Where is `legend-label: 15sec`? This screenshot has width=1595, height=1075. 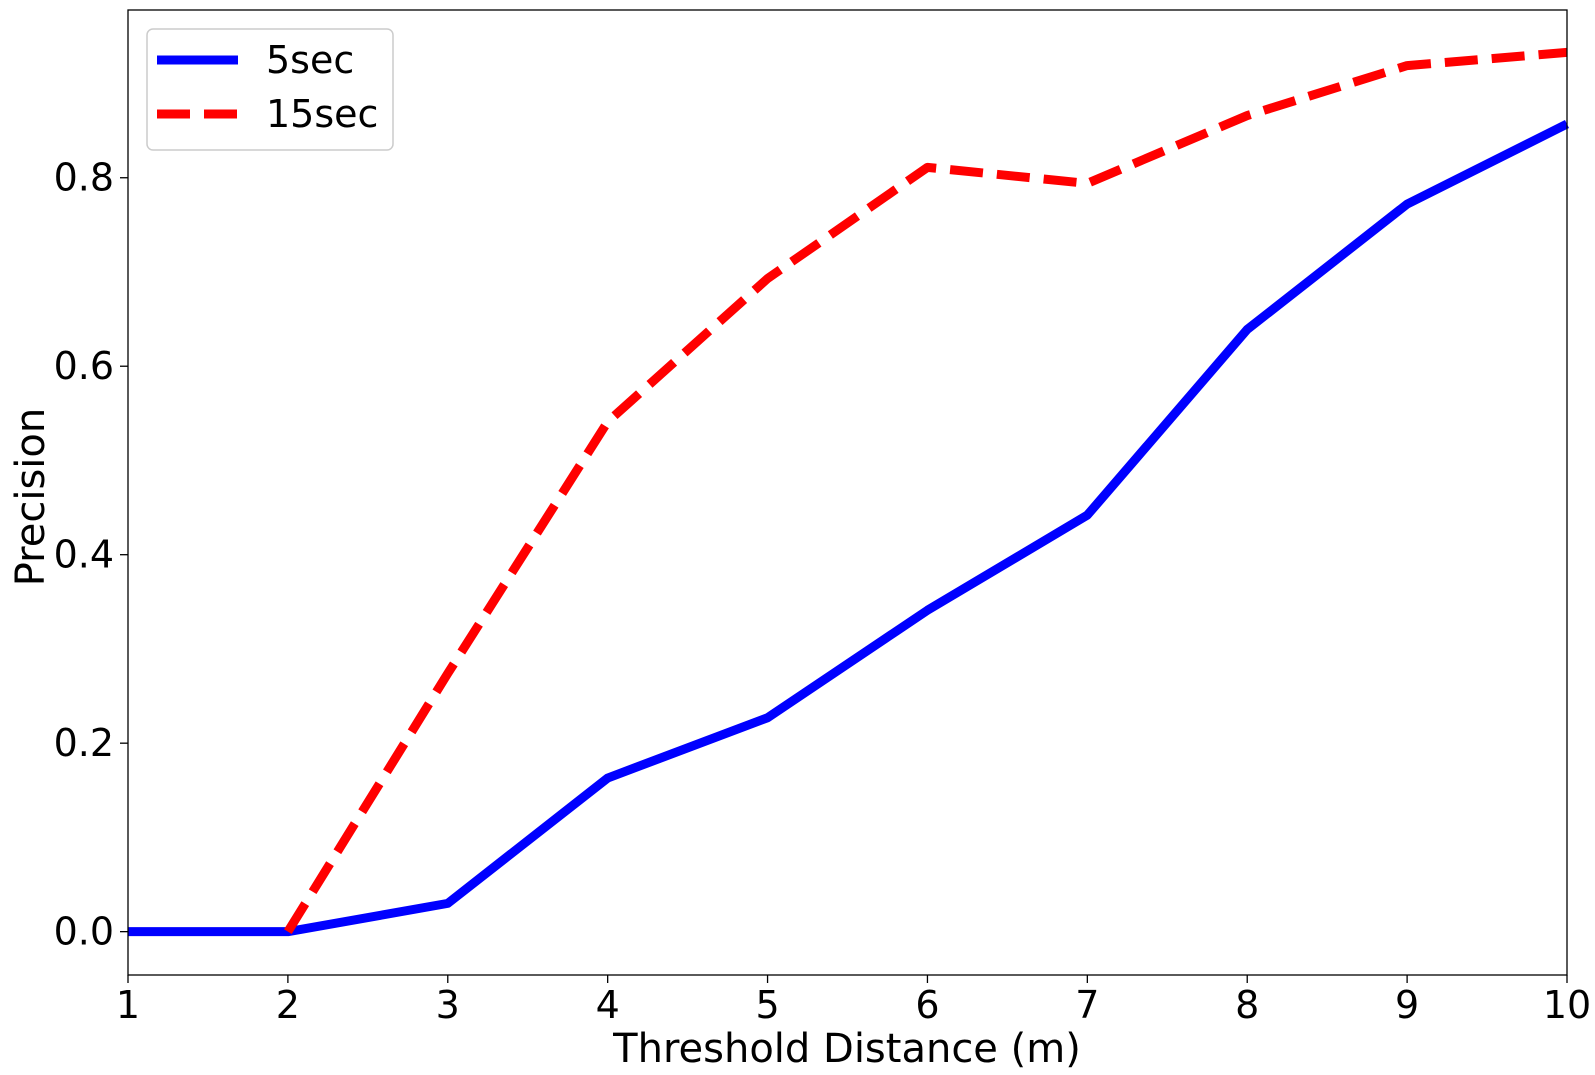 legend-label: 15sec is located at coordinates (322, 114).